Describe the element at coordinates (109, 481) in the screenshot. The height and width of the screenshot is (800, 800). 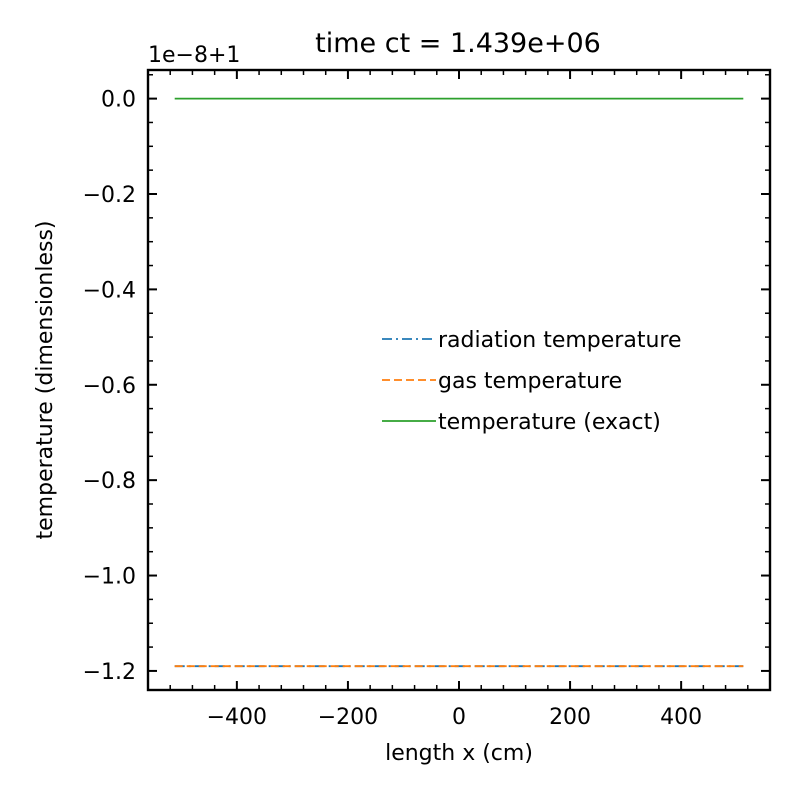
I see `y-tick-label: −0.8` at that location.